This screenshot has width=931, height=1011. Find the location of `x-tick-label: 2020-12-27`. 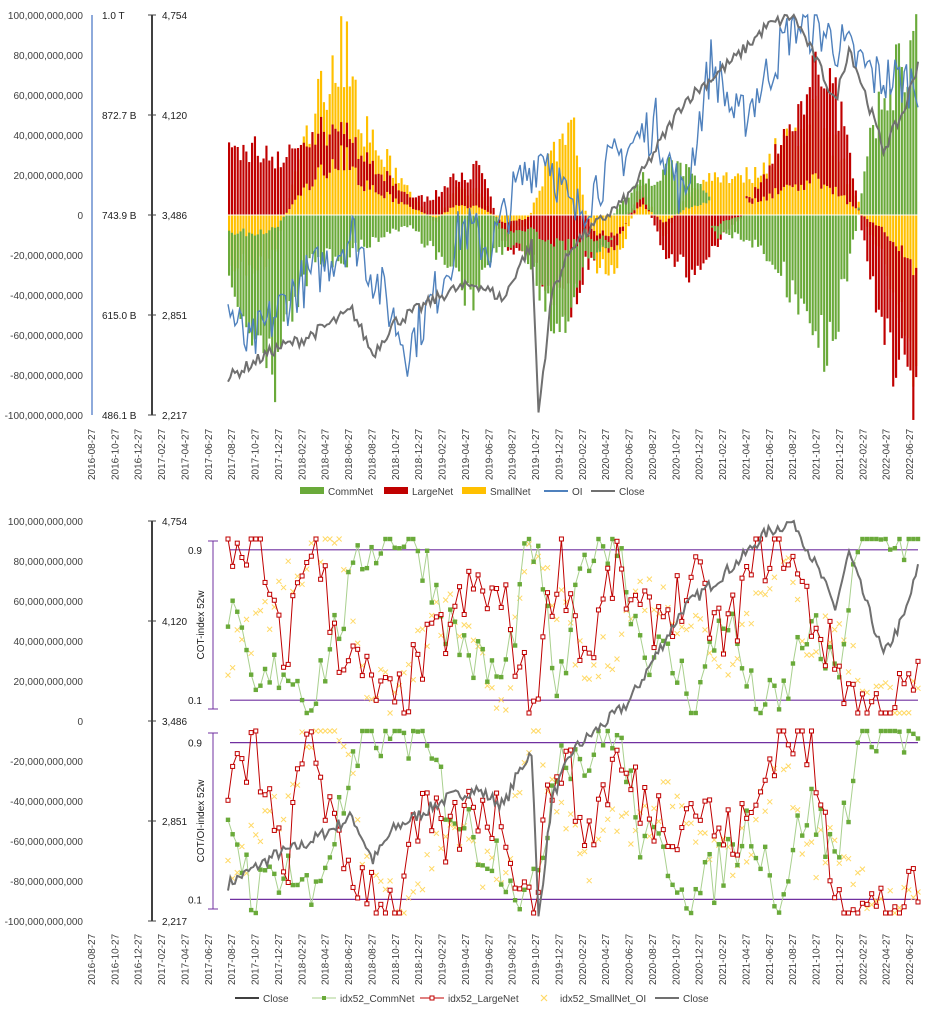

x-tick-label: 2020-12-27 is located at coordinates (700, 959).